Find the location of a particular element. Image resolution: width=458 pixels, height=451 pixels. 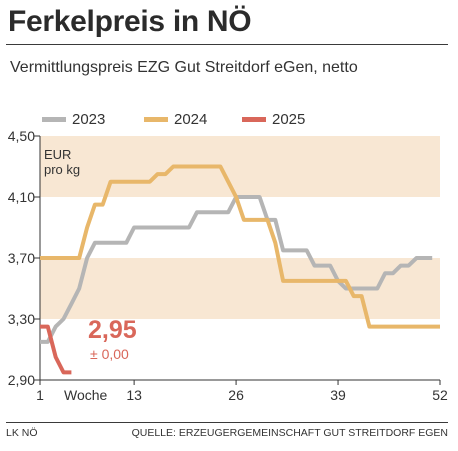

x-tick-label: 52 is located at coordinates (440, 395).